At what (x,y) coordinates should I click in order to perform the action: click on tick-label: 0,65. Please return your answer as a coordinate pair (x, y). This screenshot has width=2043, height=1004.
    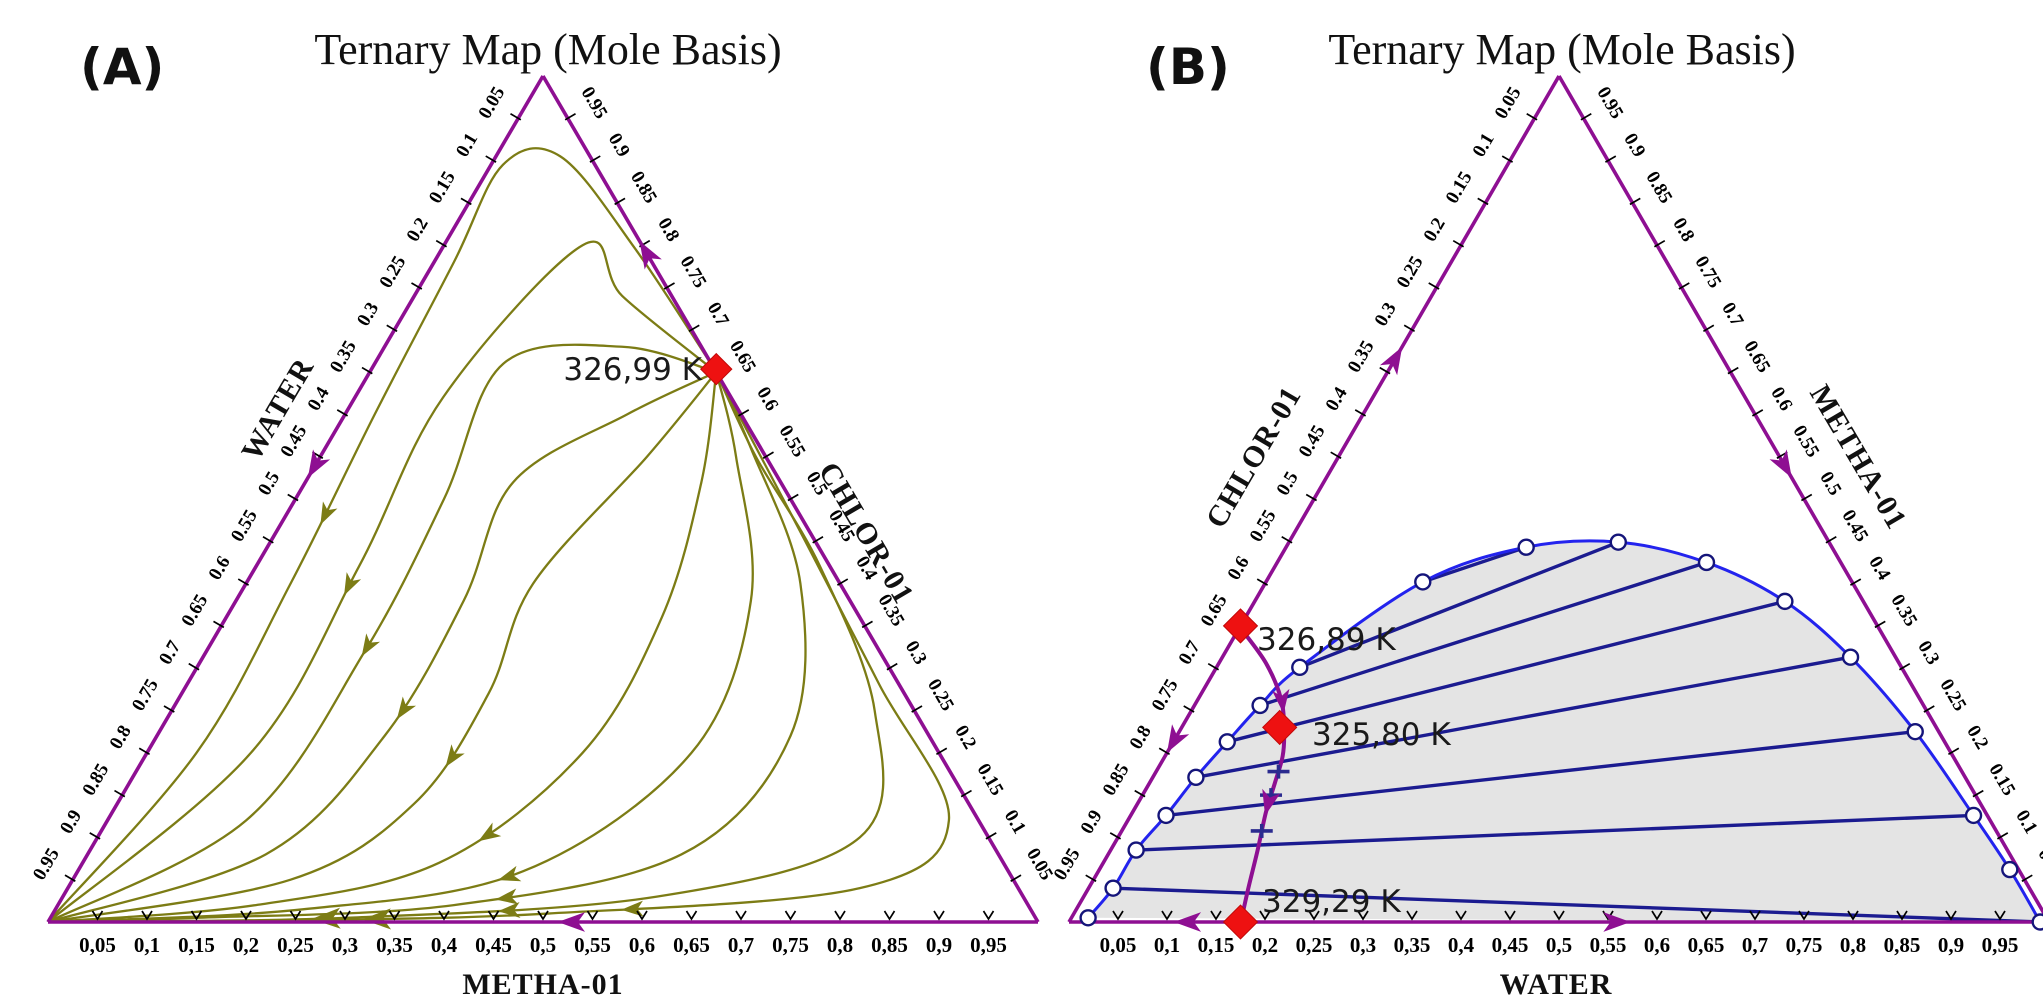
    Looking at the image, I should click on (691, 945).